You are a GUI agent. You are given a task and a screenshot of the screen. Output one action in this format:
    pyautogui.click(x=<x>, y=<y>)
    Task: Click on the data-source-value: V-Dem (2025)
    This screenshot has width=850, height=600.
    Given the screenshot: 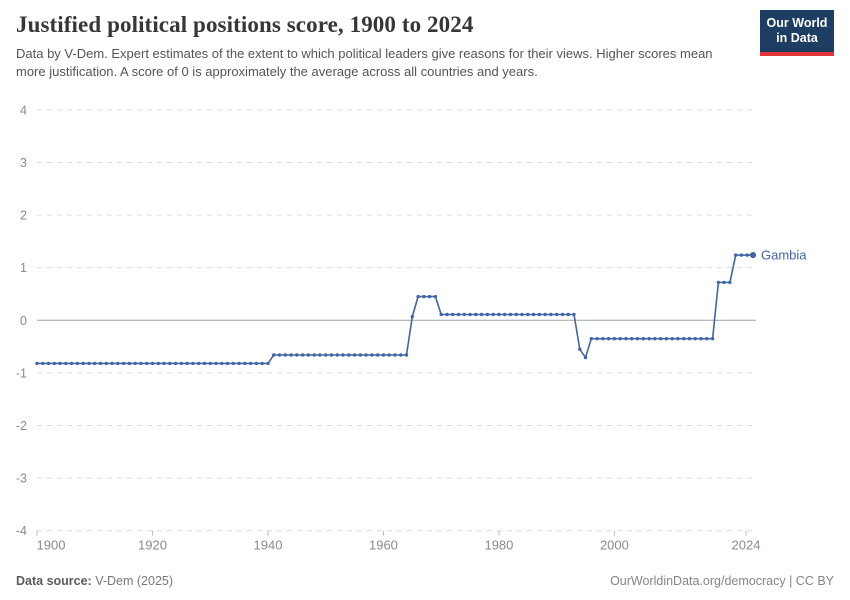 What is the action you would take?
    pyautogui.click(x=132, y=581)
    